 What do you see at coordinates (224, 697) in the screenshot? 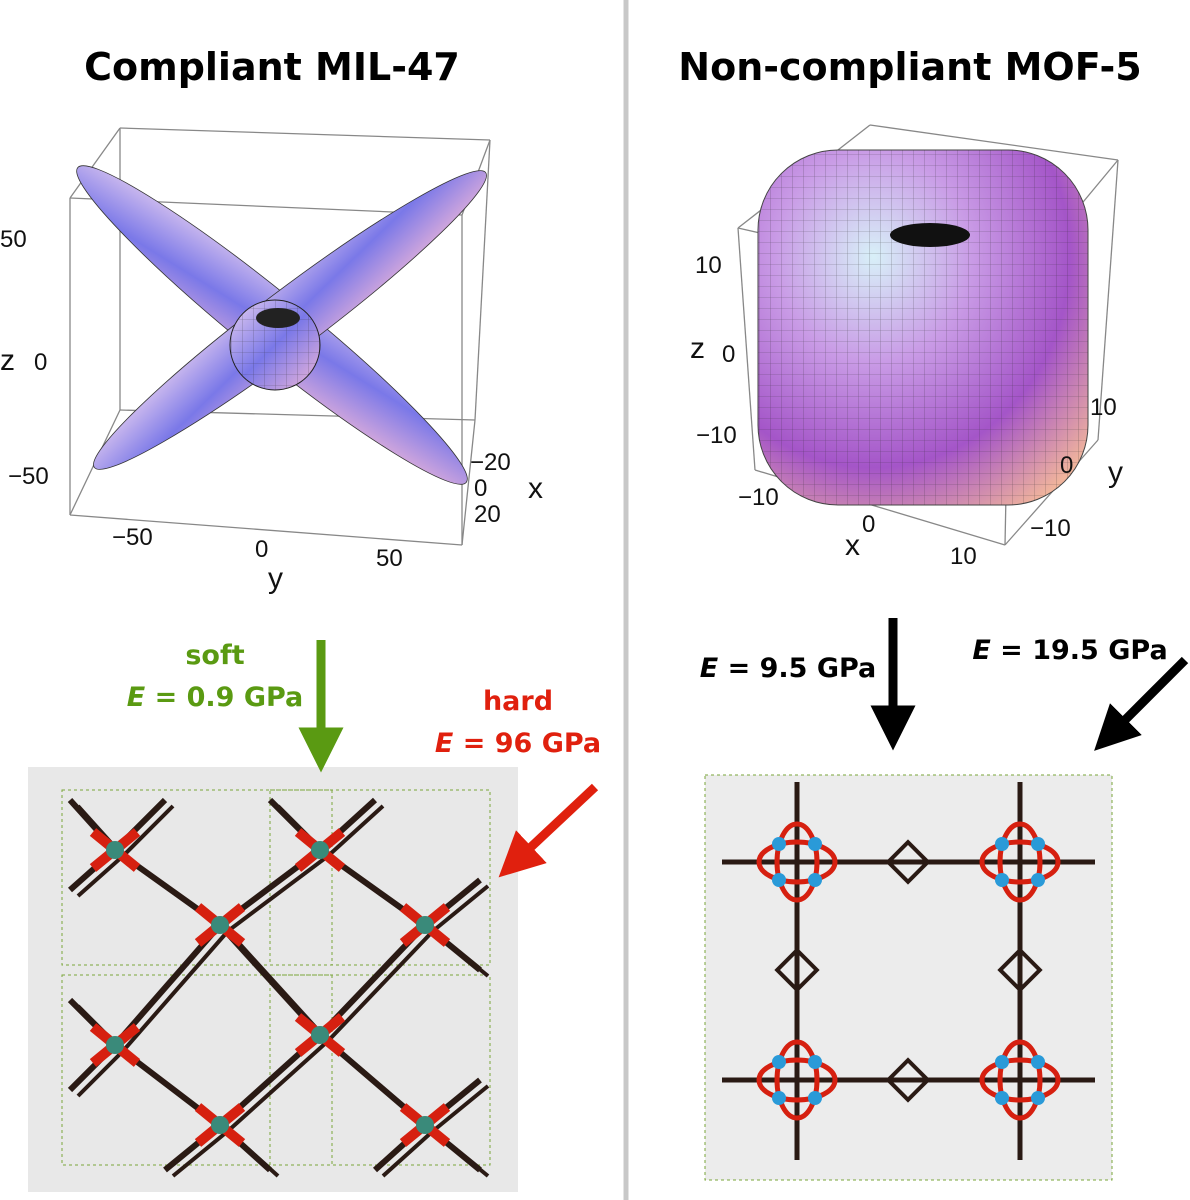
I see `value: = 0.9 GPa` at bounding box center [224, 697].